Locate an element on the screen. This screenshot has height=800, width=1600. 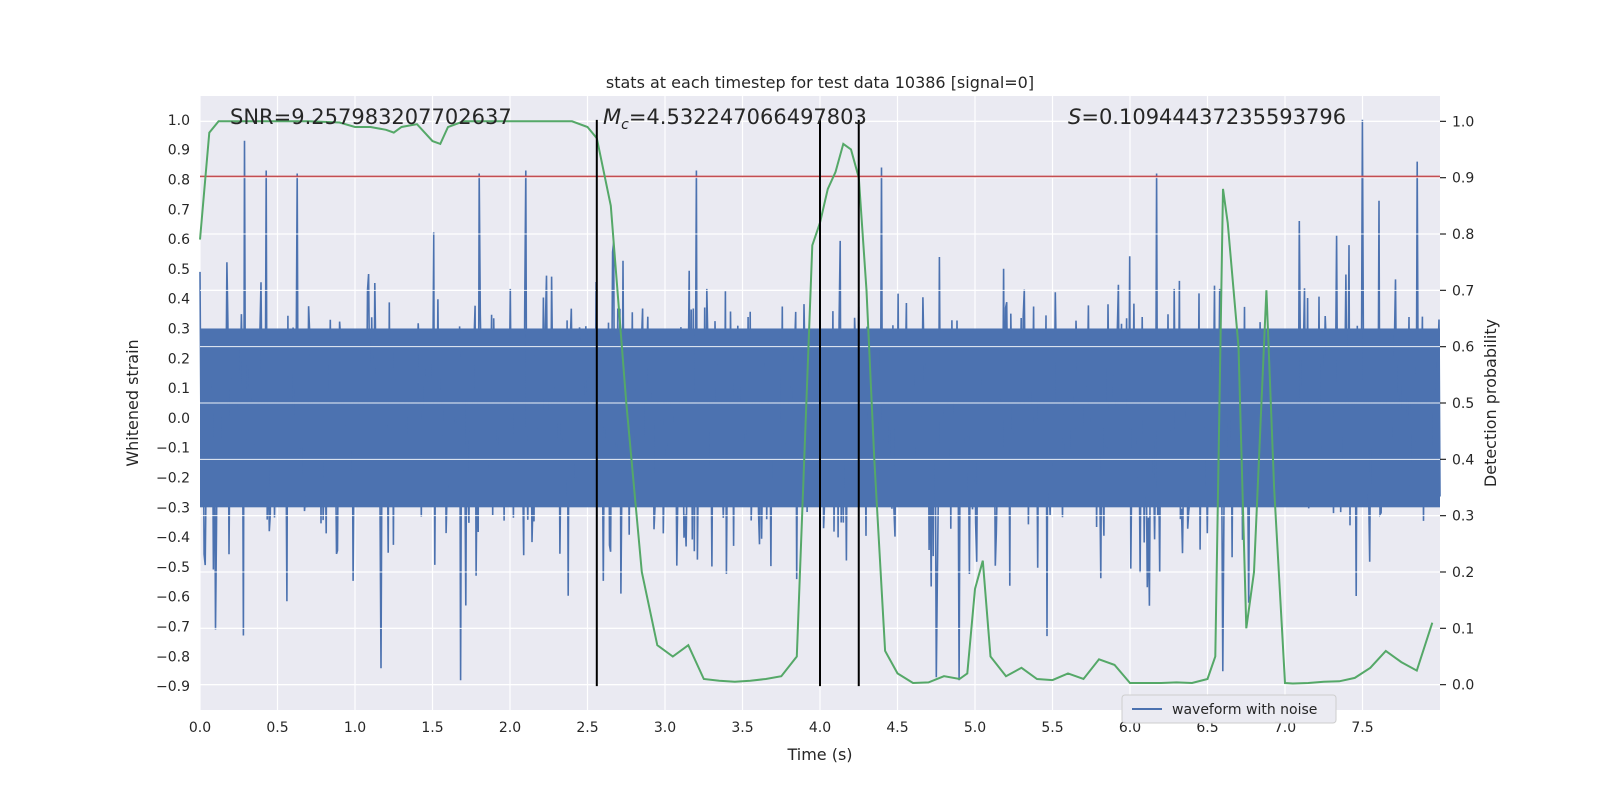
legend-label: waveform with noise is located at coordinates (1244, 710).